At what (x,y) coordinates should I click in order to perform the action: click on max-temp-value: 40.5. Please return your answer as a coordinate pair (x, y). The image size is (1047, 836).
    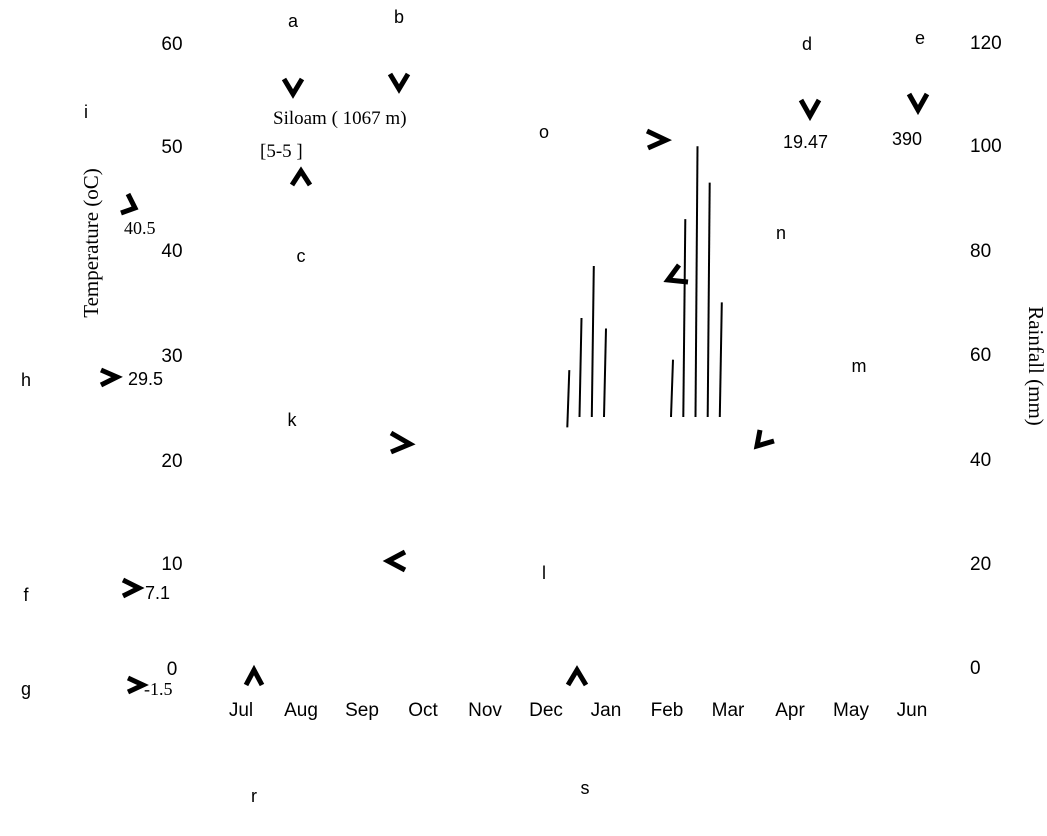
    Looking at the image, I should click on (140, 228).